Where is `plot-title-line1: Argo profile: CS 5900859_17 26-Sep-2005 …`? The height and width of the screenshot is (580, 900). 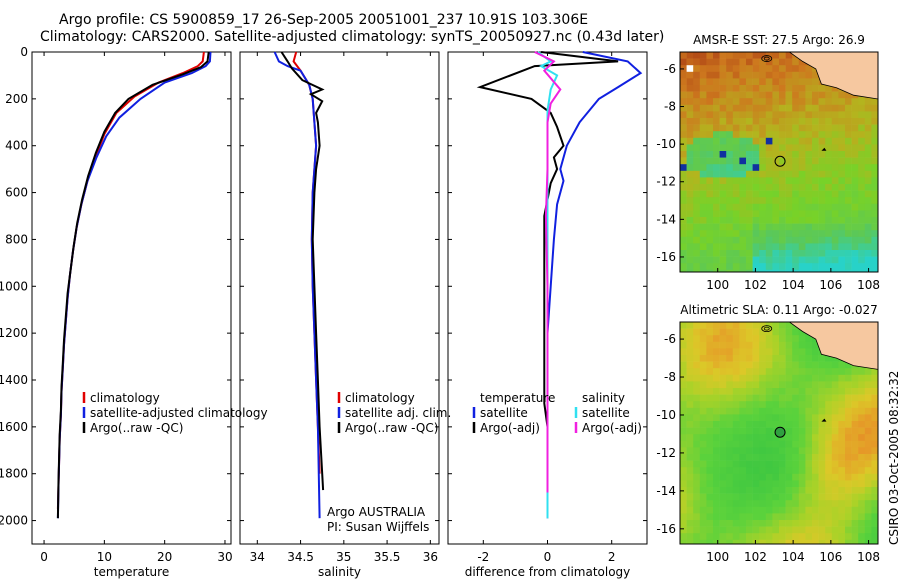 plot-title-line1: Argo profile: CS 5900859_17 26-Sep-2005 … is located at coordinates (324, 20).